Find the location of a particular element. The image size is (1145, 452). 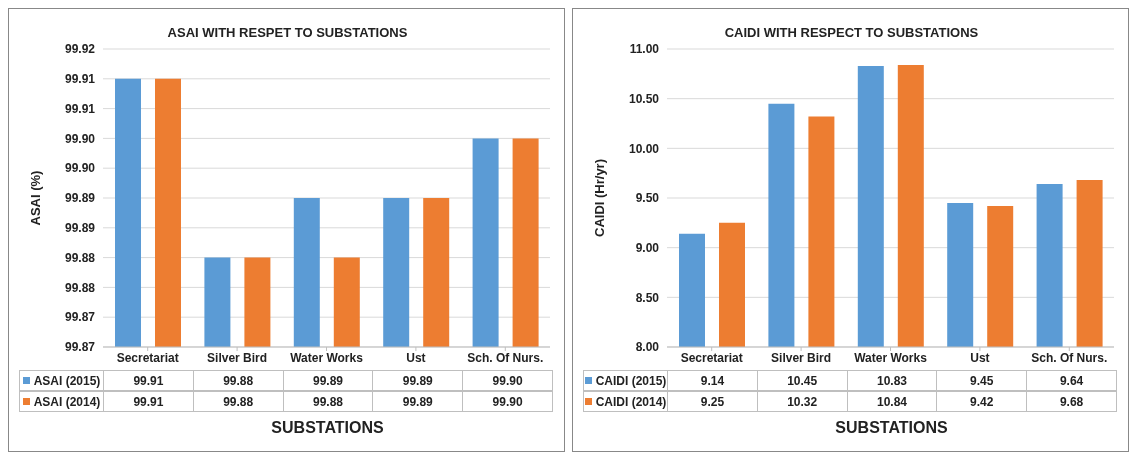

y-tick-label: 9.00 is located at coordinates (647, 247).